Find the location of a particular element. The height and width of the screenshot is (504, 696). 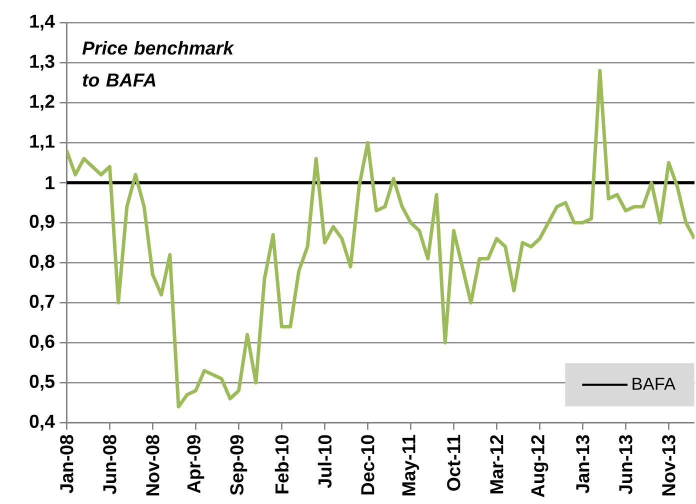

x-tick-label: Aug-12 is located at coordinates (539, 466).